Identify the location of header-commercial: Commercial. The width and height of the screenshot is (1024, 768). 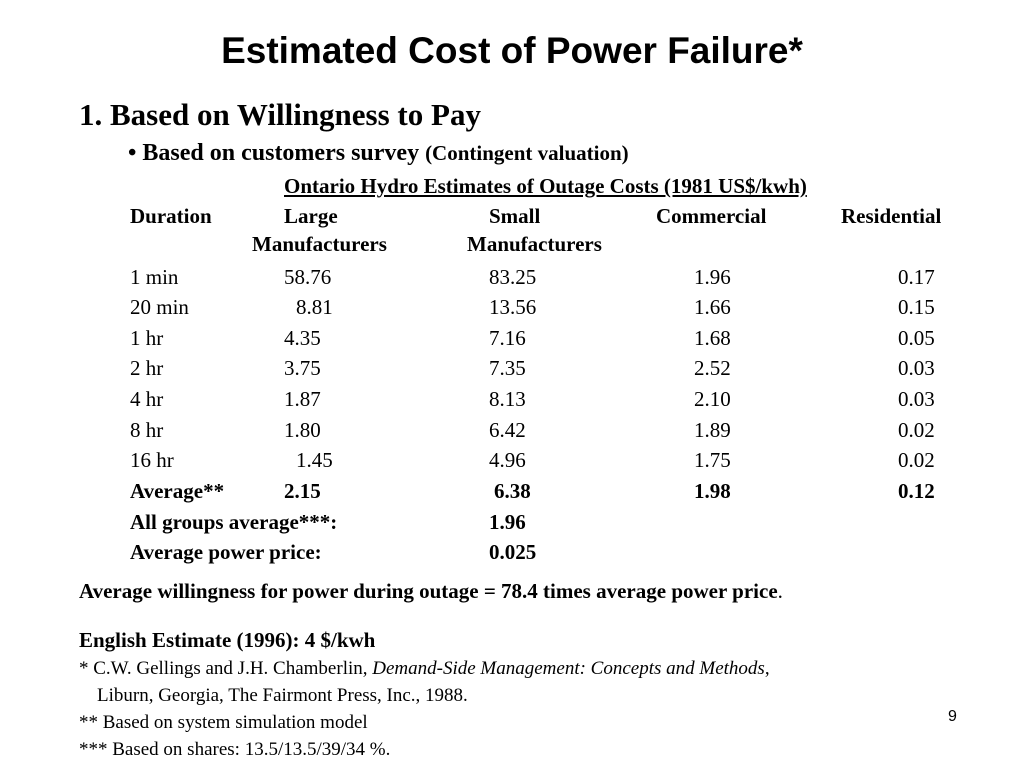
(711, 216).